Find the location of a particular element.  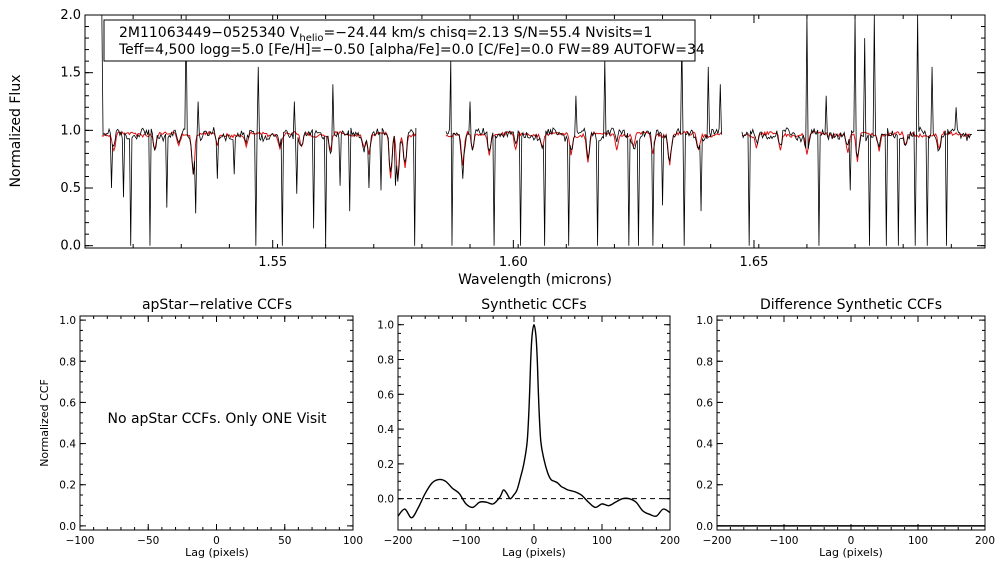

synthetic-marks is located at coordinates (534, 421).